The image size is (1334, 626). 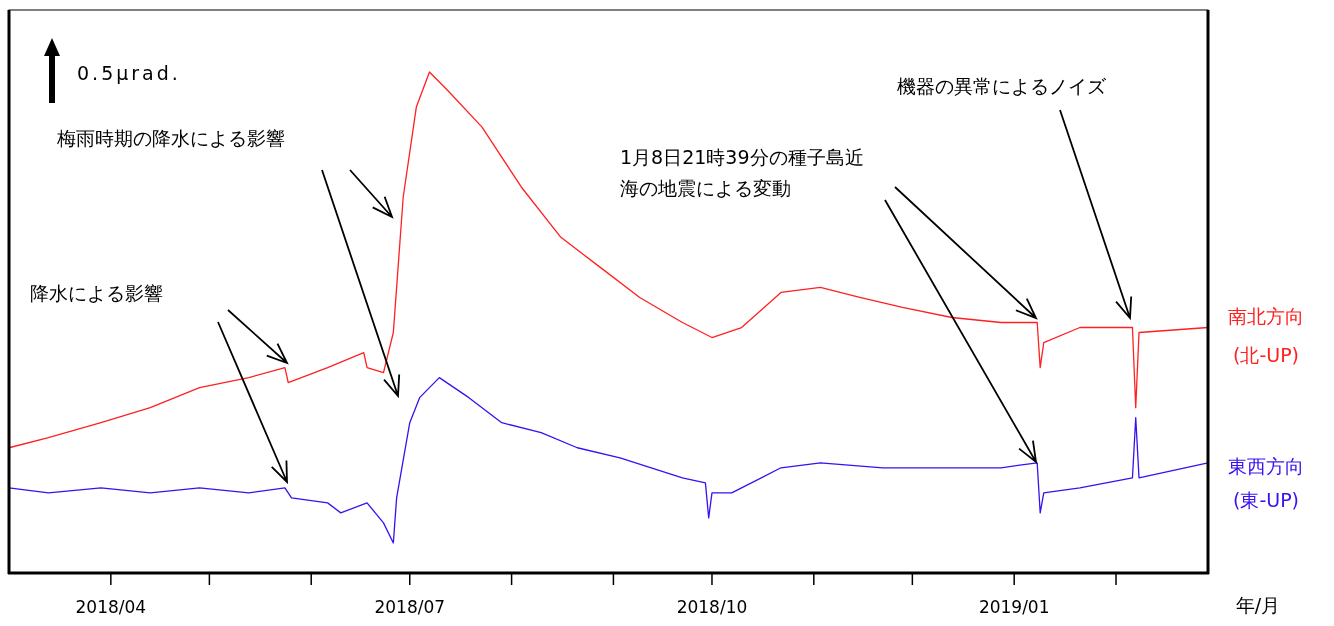 I want to click on x-tick-label: 2018/04, so click(x=111, y=607).